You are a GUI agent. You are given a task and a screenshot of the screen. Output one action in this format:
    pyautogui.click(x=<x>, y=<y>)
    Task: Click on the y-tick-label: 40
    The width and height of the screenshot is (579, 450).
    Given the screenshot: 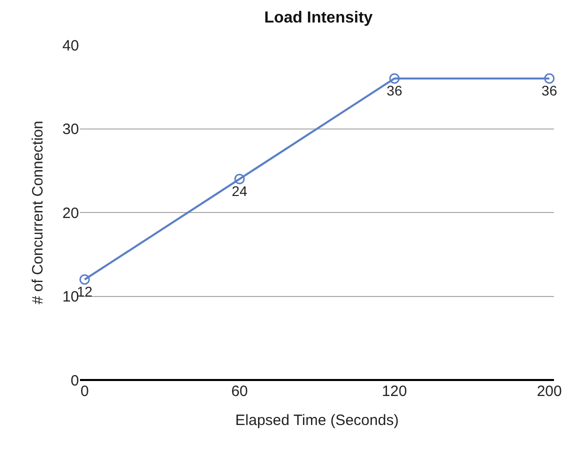 What is the action you would take?
    pyautogui.click(x=70, y=45)
    